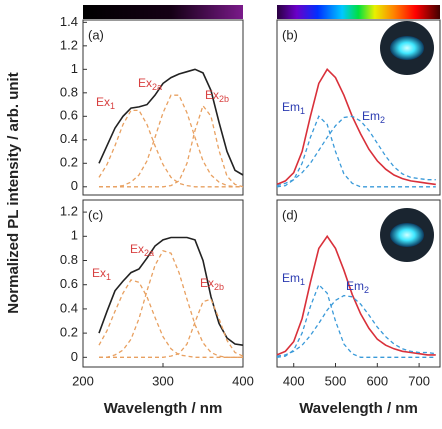  I want to click on x-tick-label: 200, so click(83, 380).